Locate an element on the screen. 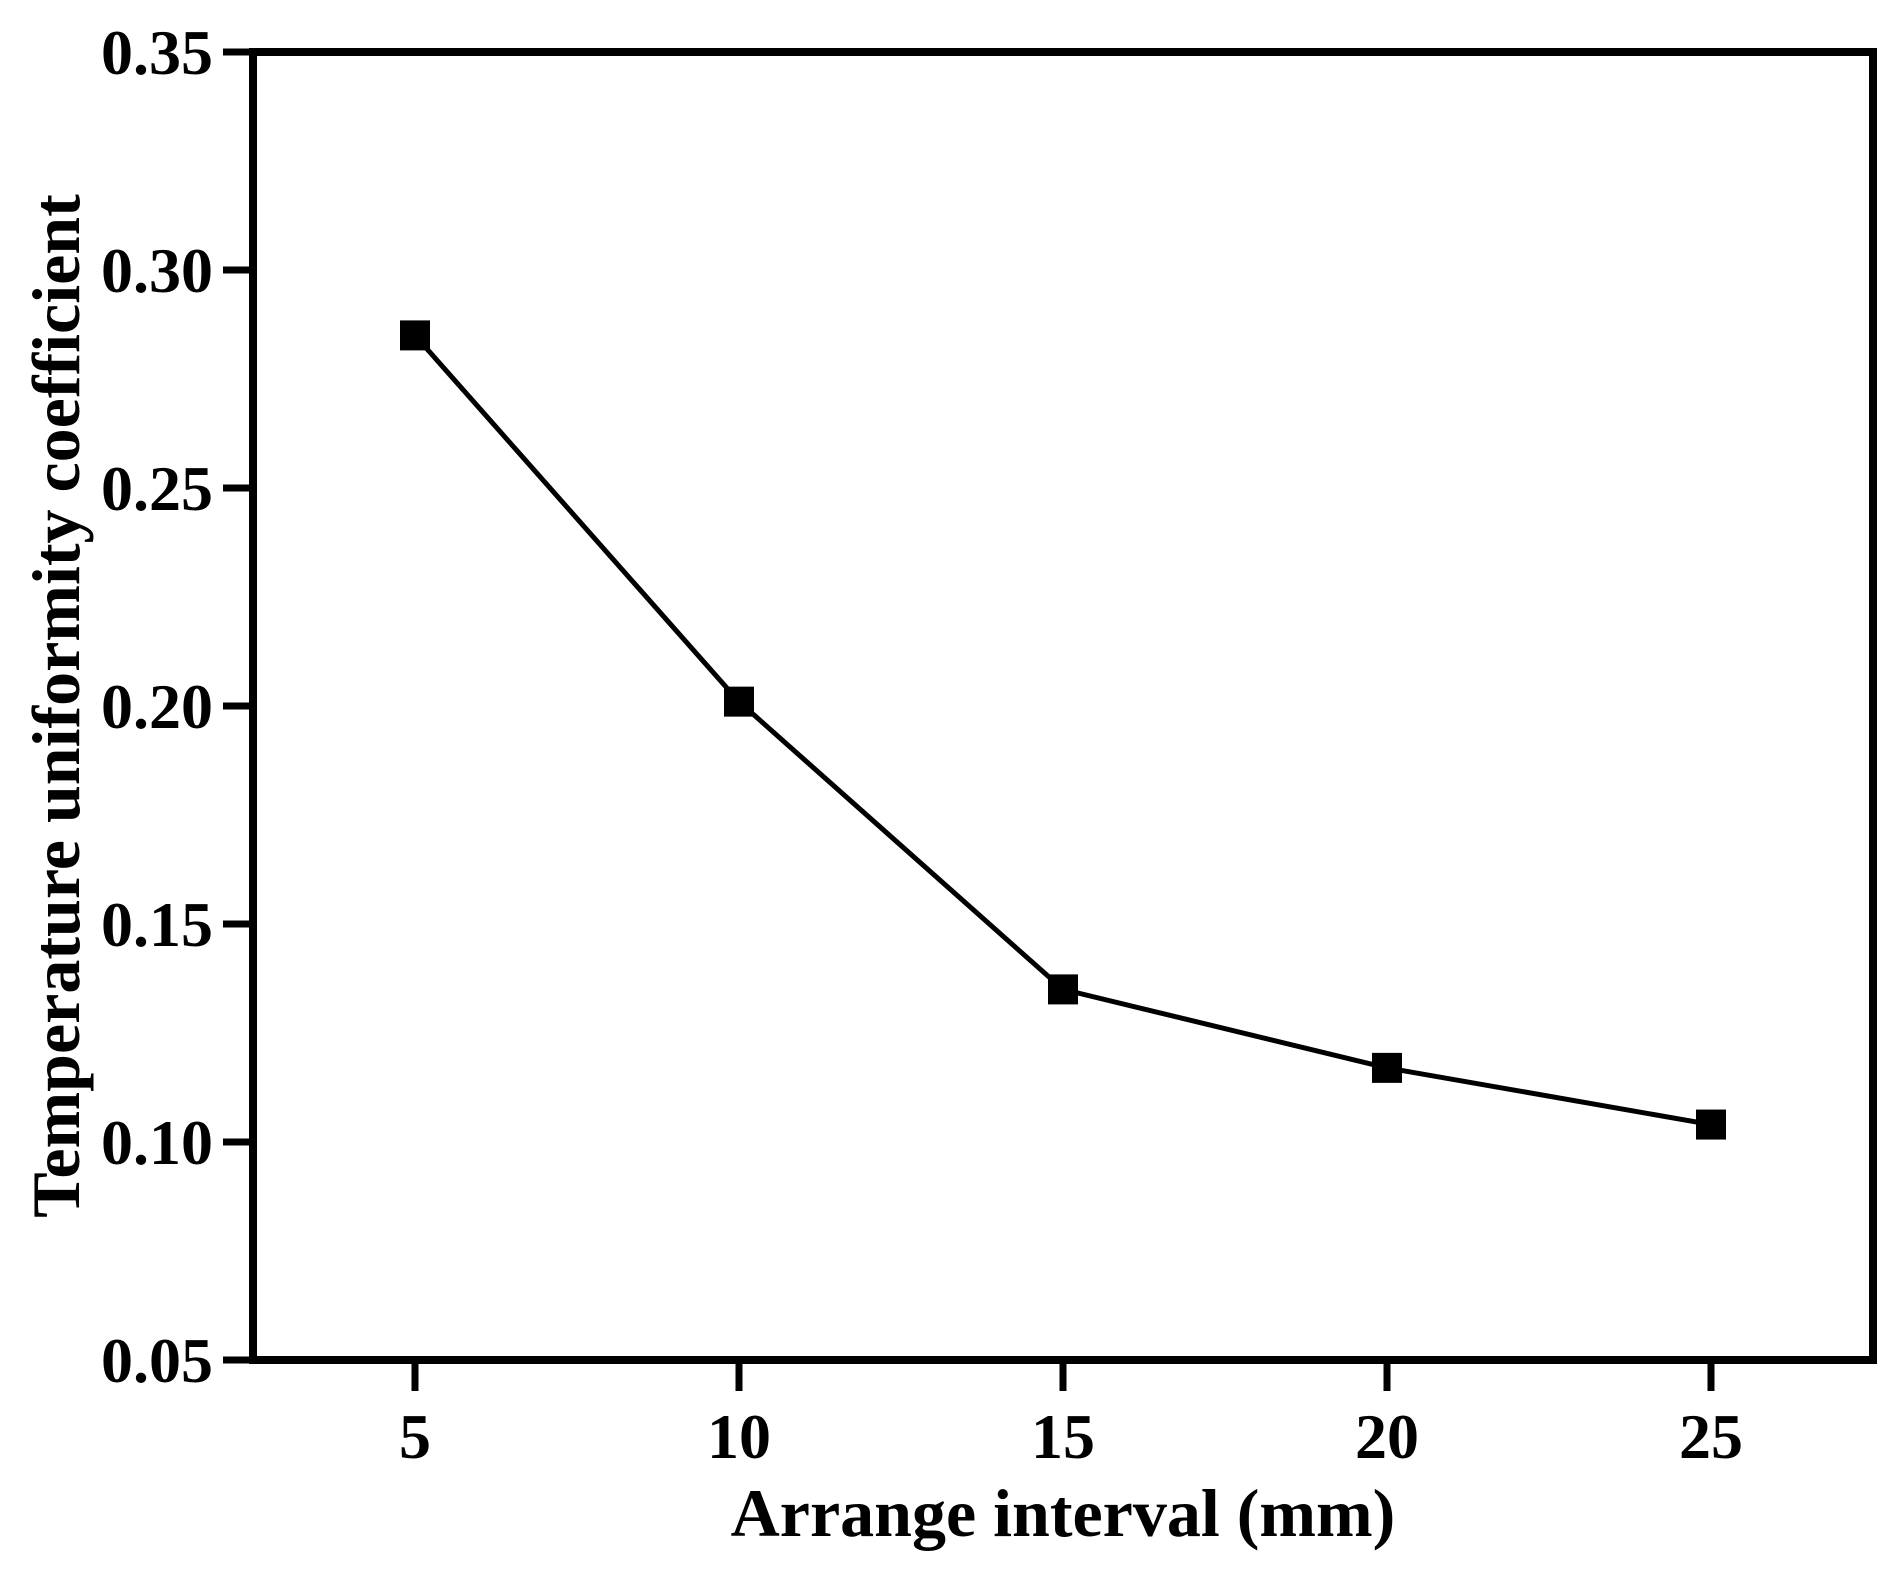 Image resolution: width=1901 pixels, height=1574 pixels. y-tick-label: 0.35 is located at coordinates (157, 52).